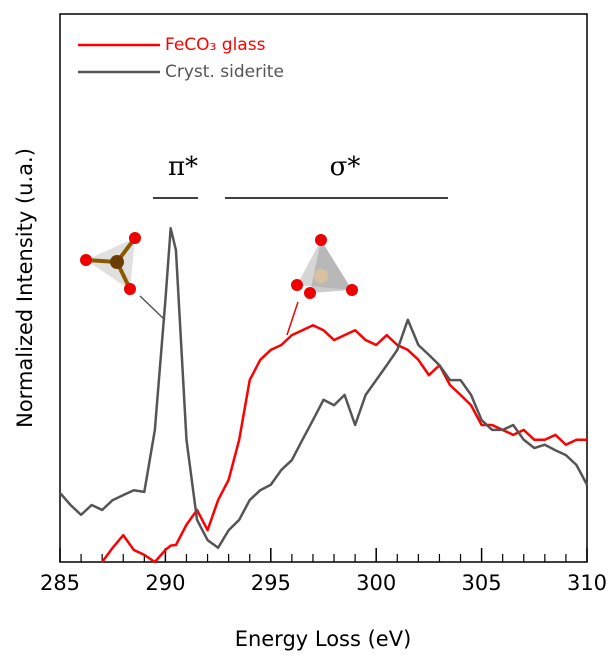  Describe the element at coordinates (482, 583) in the screenshot. I see `x-tick-label: 305` at that location.